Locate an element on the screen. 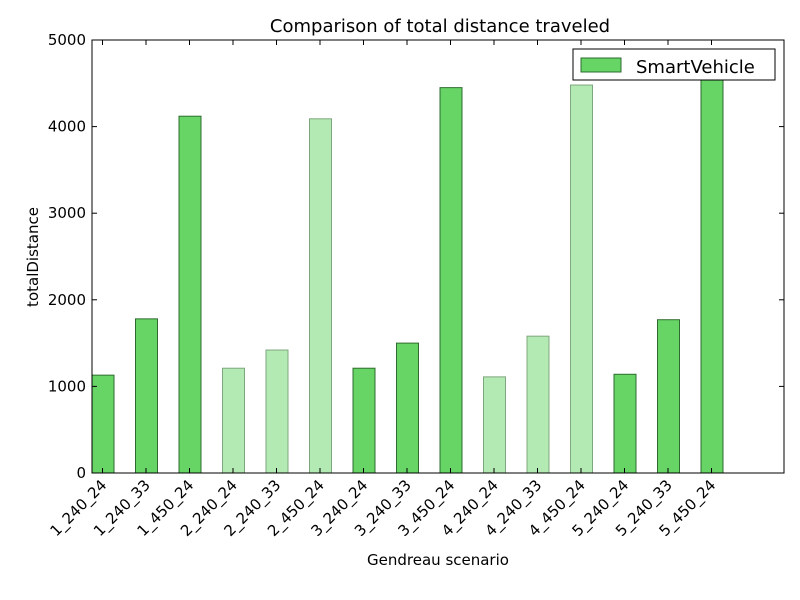  y-tick-label: 0 is located at coordinates (81, 473).